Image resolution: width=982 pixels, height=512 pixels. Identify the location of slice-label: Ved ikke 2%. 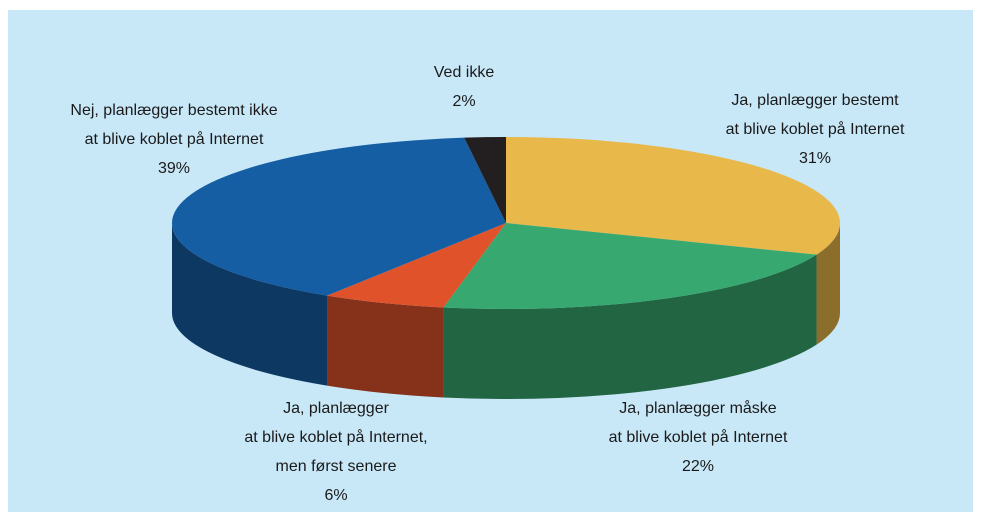
(464, 87).